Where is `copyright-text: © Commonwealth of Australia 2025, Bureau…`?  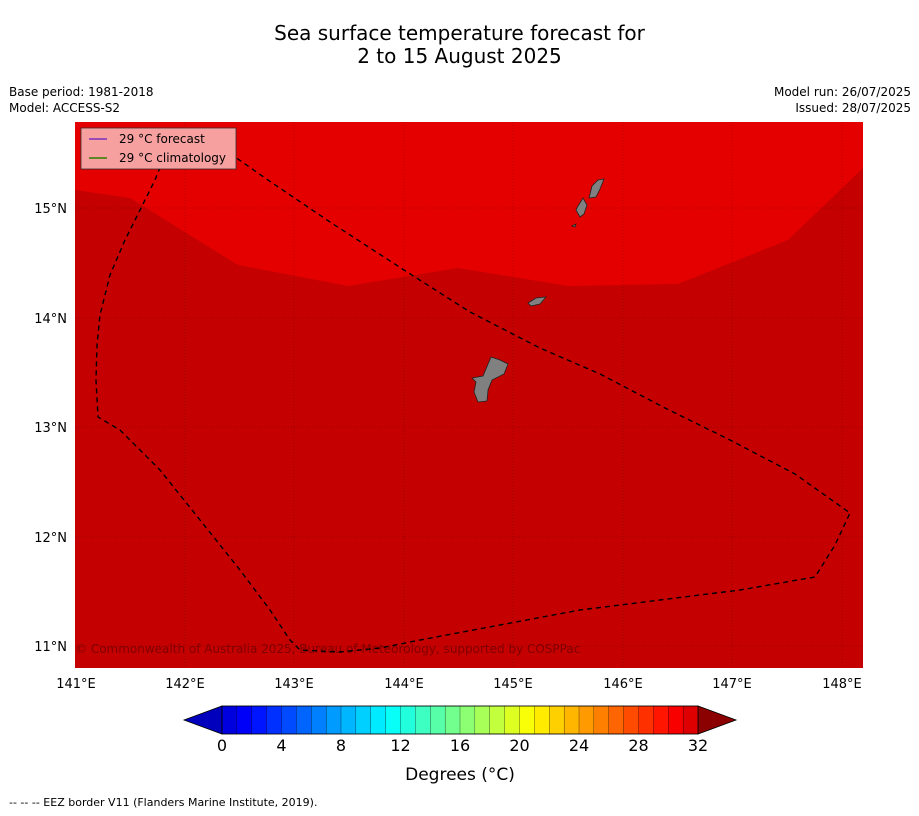 copyright-text: © Commonwealth of Australia 2025, Bureau… is located at coordinates (327, 649).